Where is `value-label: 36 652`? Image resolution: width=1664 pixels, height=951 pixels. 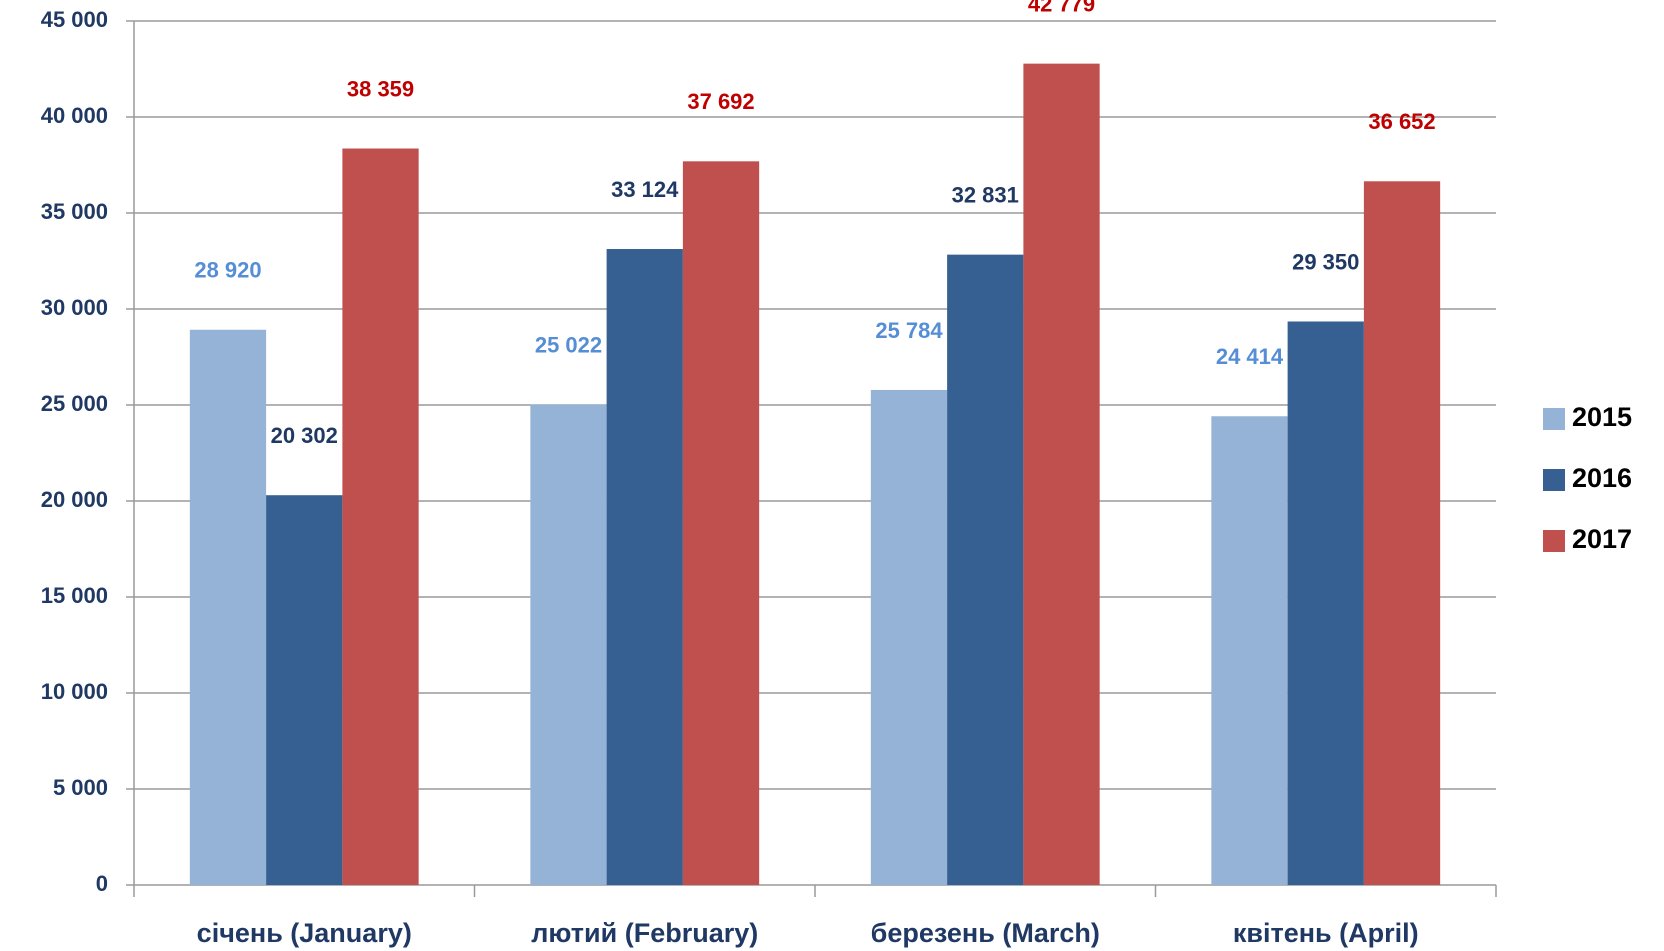 value-label: 36 652 is located at coordinates (1401, 121).